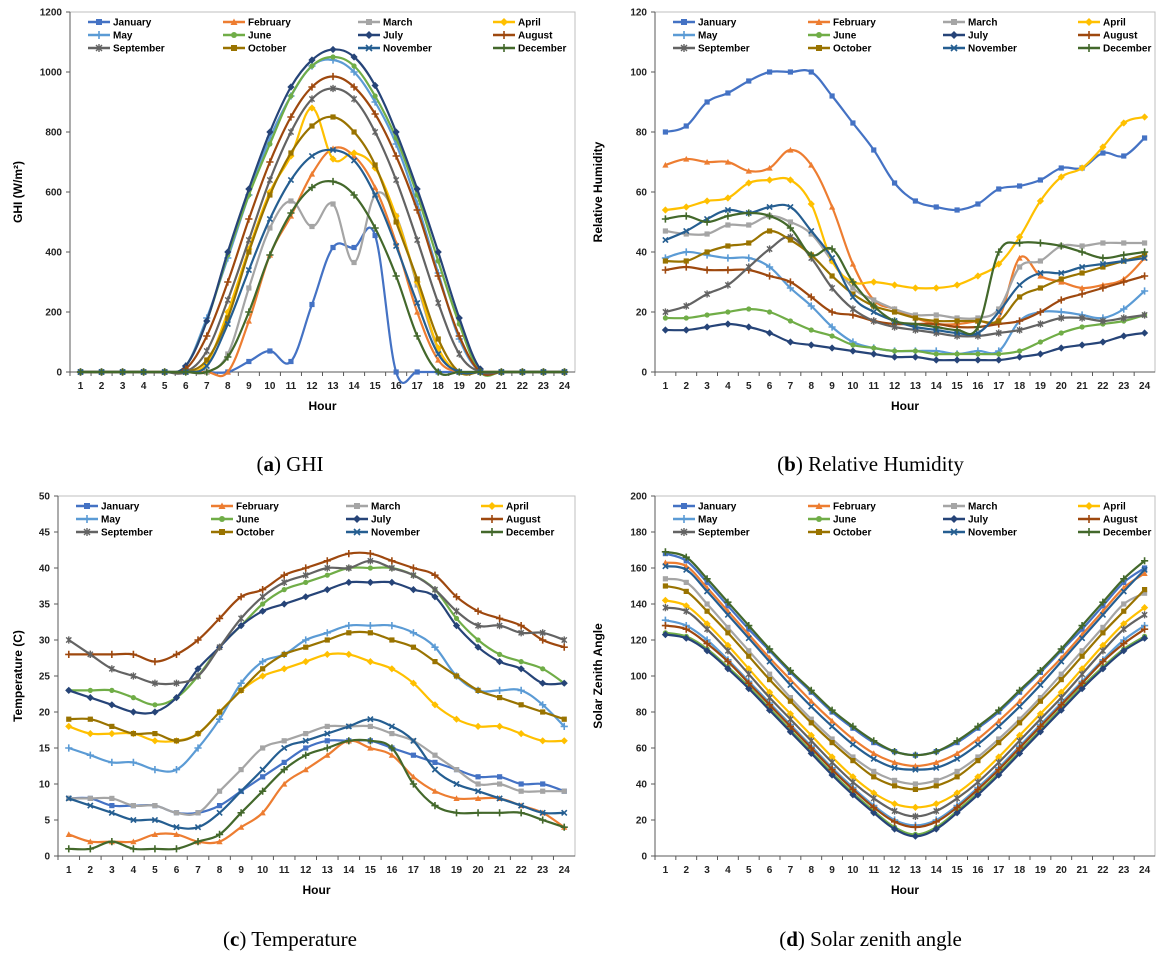 The height and width of the screenshot is (965, 1161). I want to click on legend-item-november: November, so click(980, 49).